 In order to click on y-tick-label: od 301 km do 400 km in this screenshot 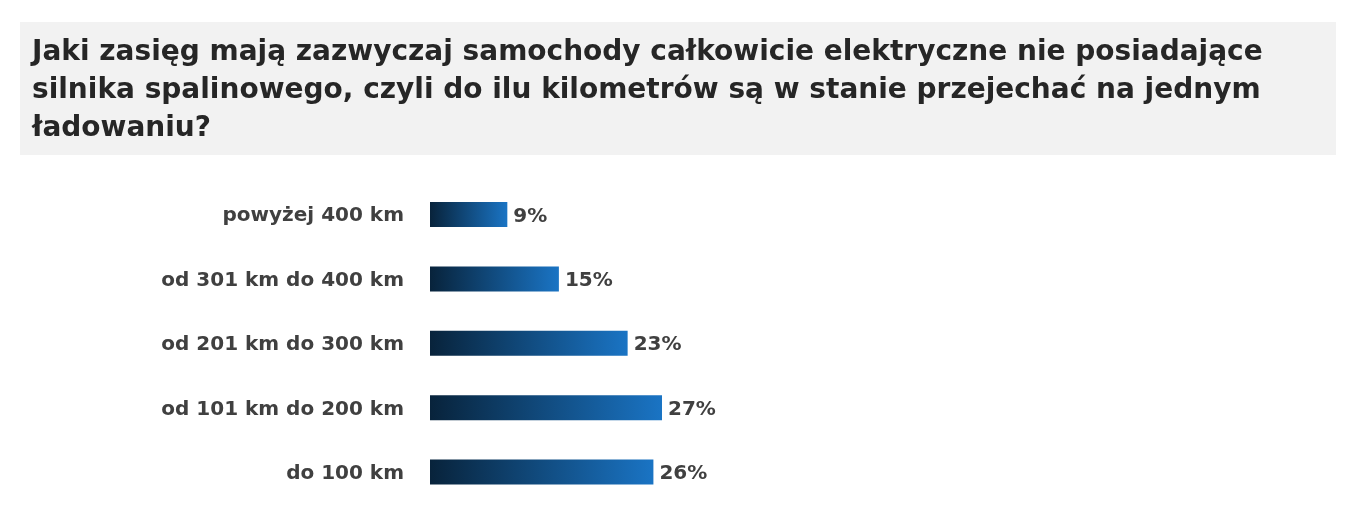, I will do `click(282, 278)`.